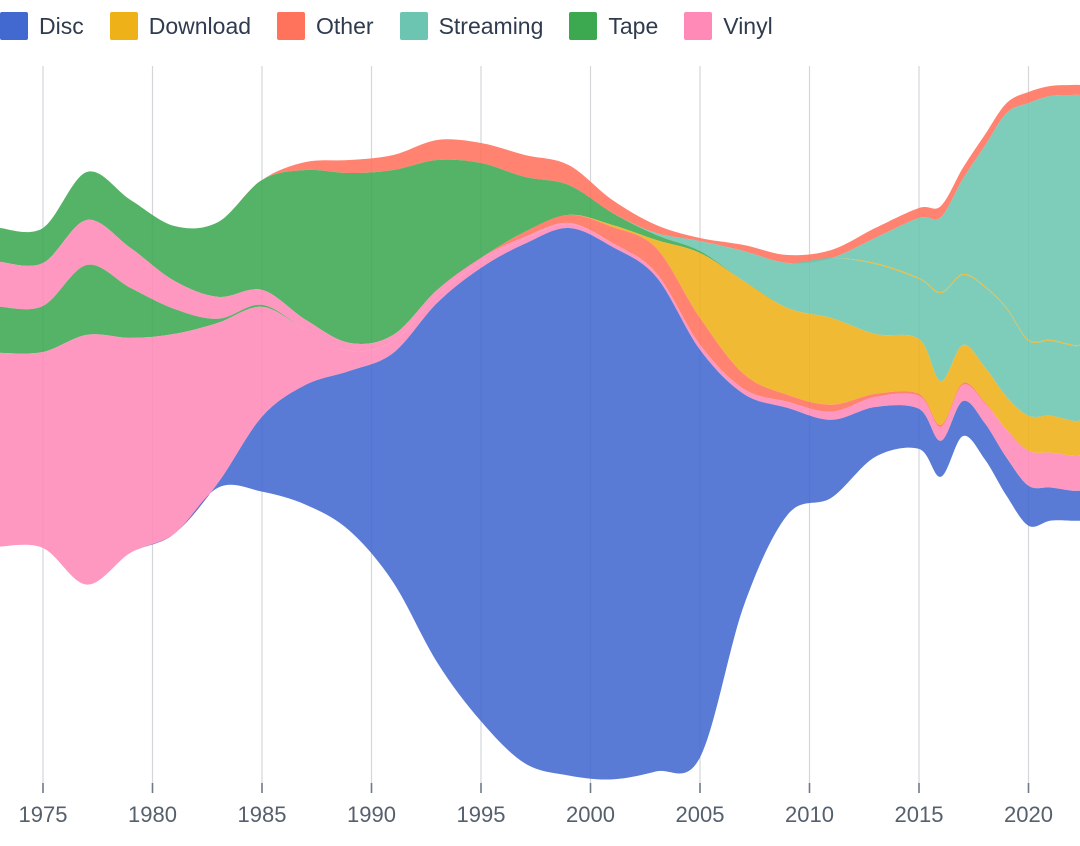  Describe the element at coordinates (633, 26) in the screenshot. I see `legend-label-tape: Tape` at that location.